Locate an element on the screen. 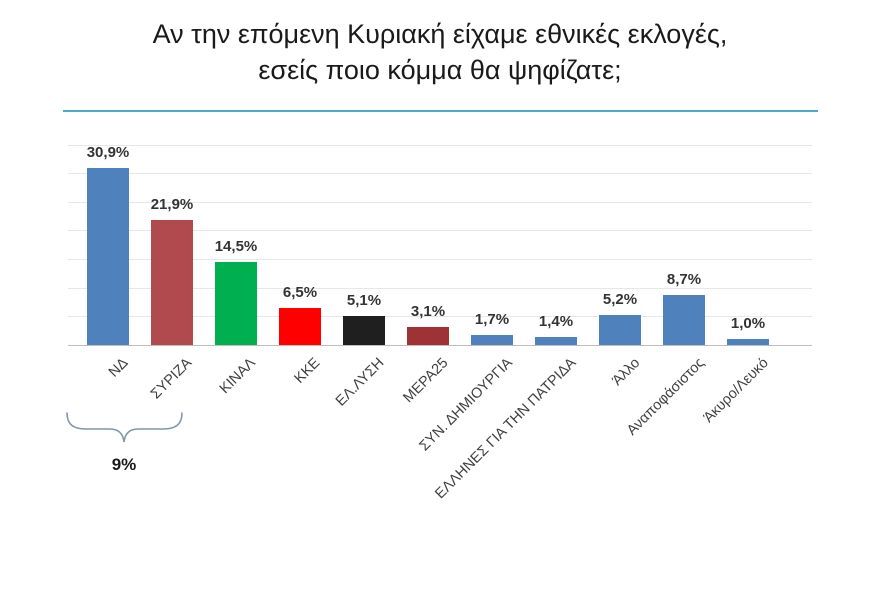  bar-value-label: 3,1% is located at coordinates (428, 311).